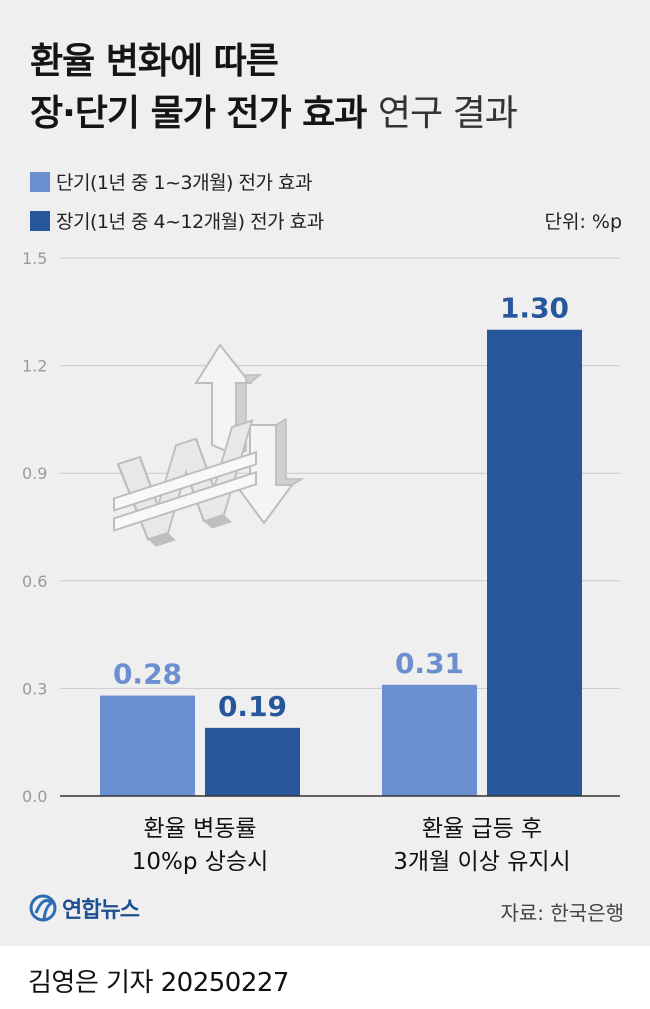 The image size is (650, 1009). I want to click on bar-value-label: 0.19, so click(252, 706).